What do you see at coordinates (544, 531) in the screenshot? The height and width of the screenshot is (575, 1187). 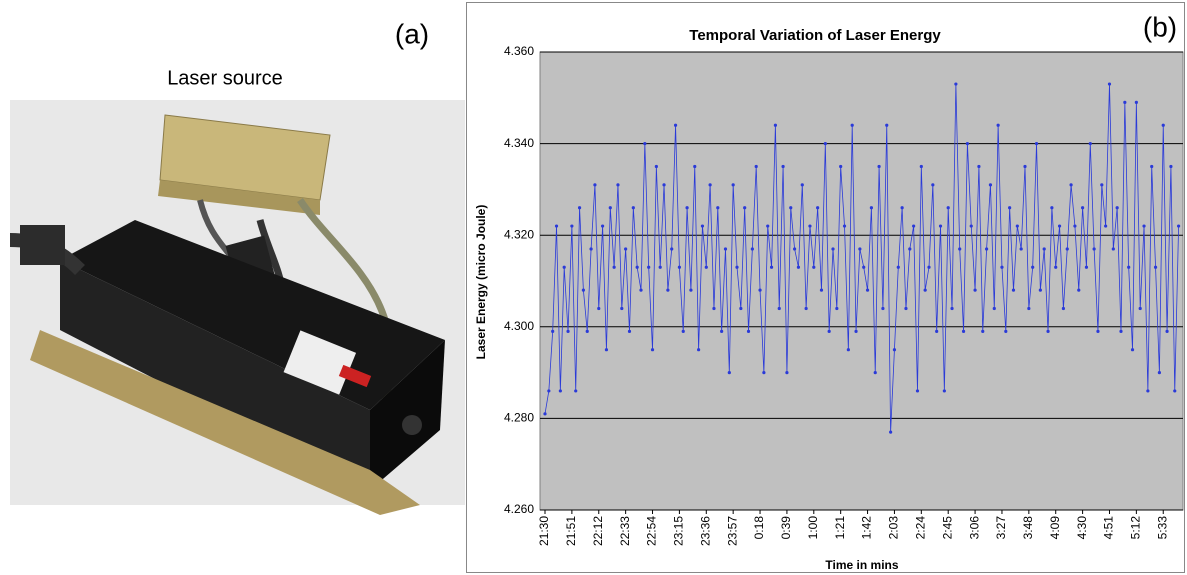 I see `x-tick-label: 21:30` at bounding box center [544, 531].